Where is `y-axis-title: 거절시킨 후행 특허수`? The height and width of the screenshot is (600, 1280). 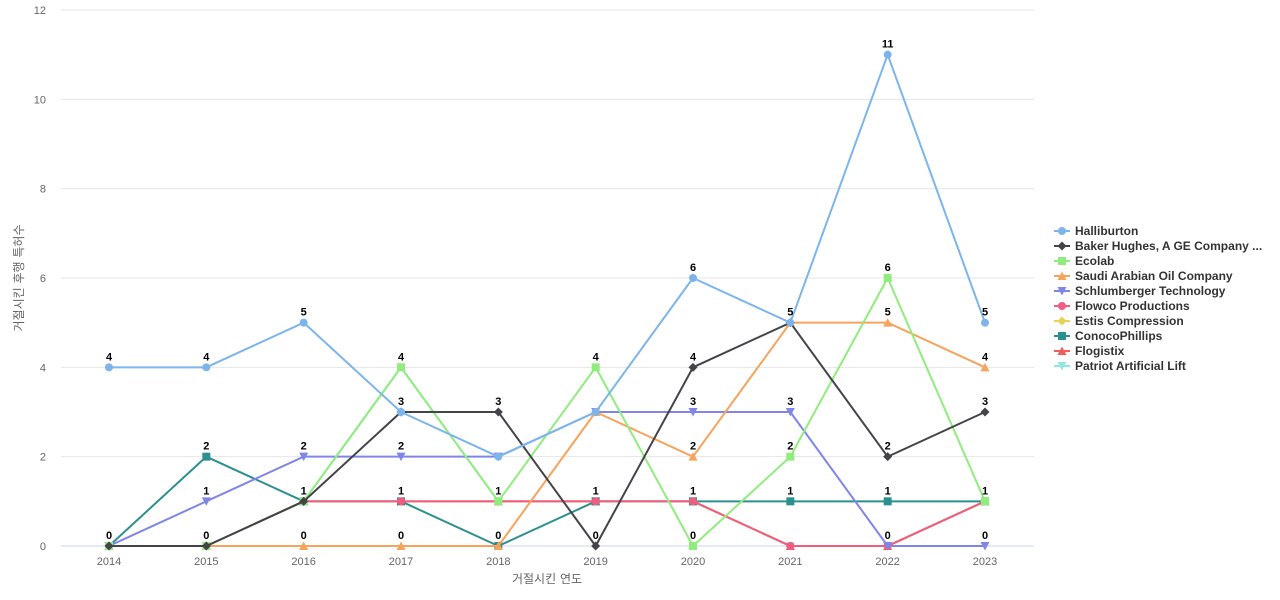 y-axis-title: 거절시킨 후행 특허수 is located at coordinates (18, 278).